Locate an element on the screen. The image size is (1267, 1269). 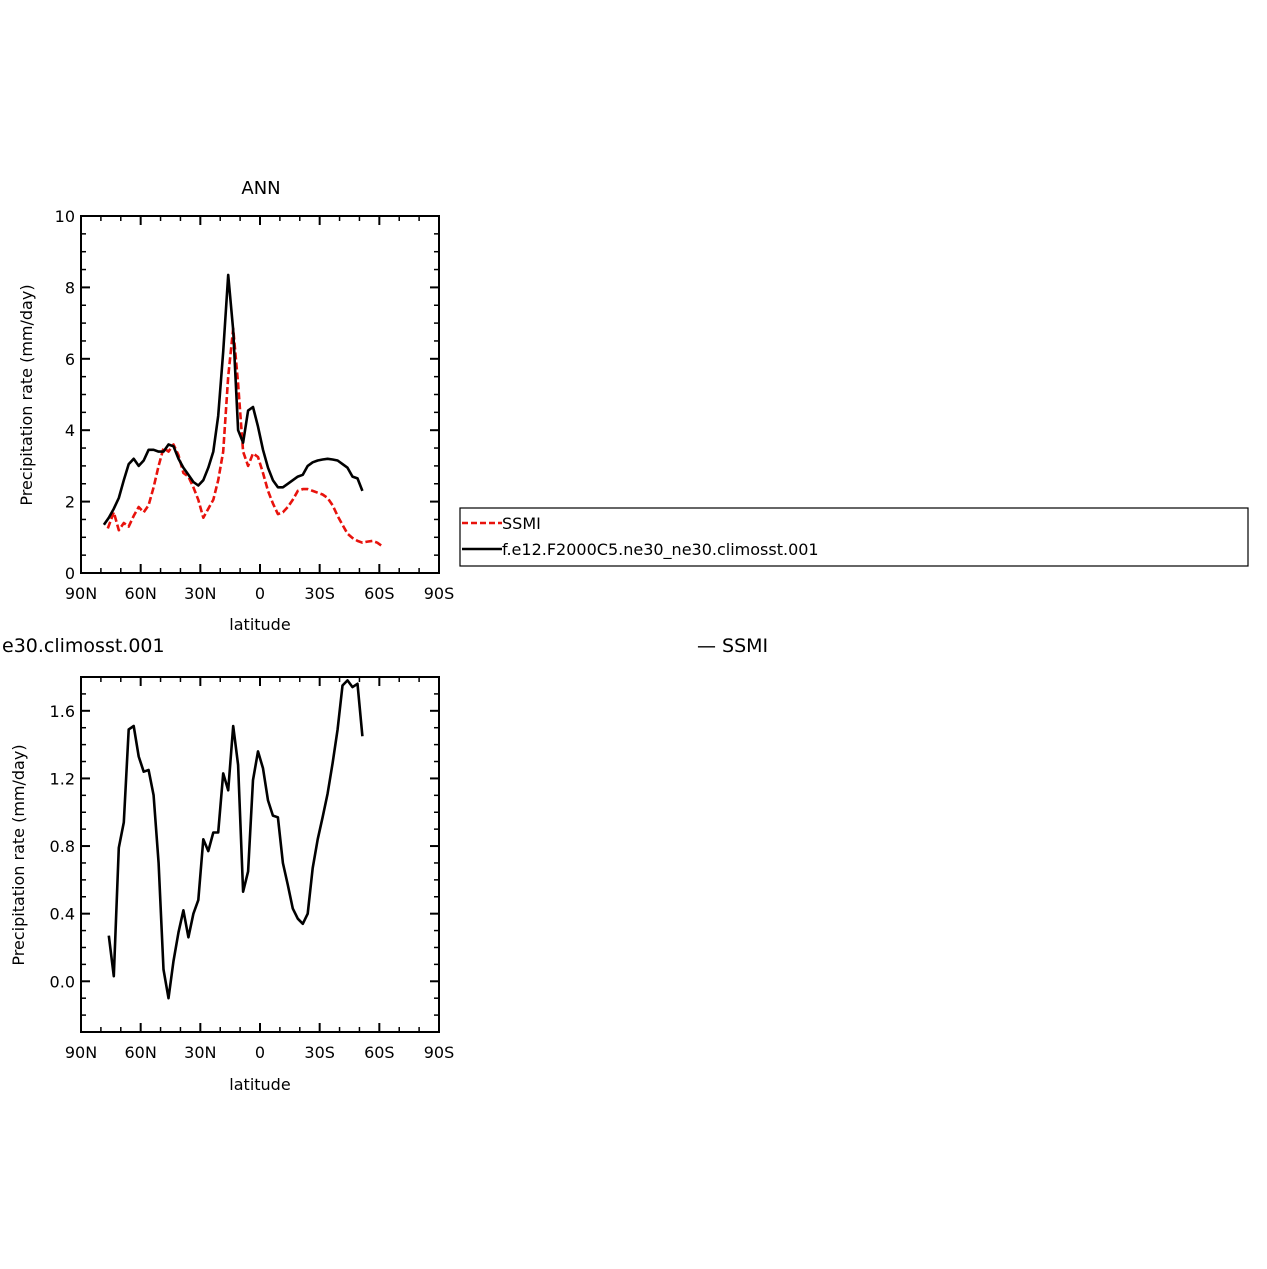
chart-title: ANN is located at coordinates (260, 188).